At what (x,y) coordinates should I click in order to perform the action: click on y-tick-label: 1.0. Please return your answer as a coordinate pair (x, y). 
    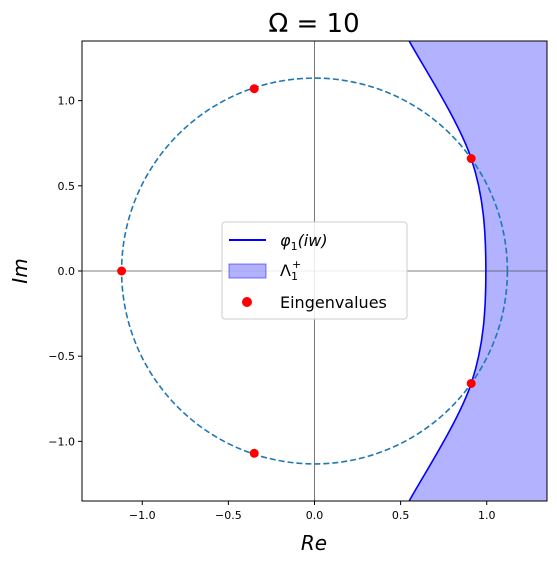
    Looking at the image, I should click on (67, 101).